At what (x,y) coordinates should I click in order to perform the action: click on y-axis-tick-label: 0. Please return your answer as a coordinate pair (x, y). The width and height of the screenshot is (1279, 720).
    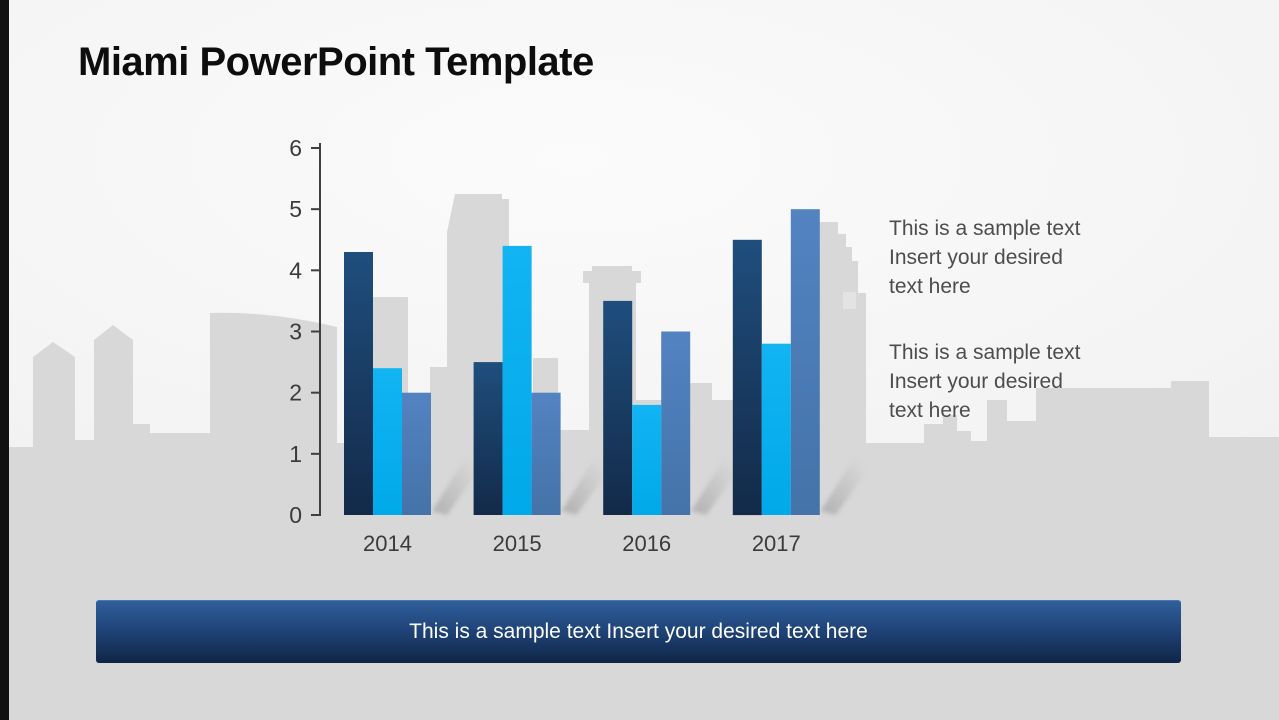
    Looking at the image, I should click on (295, 515).